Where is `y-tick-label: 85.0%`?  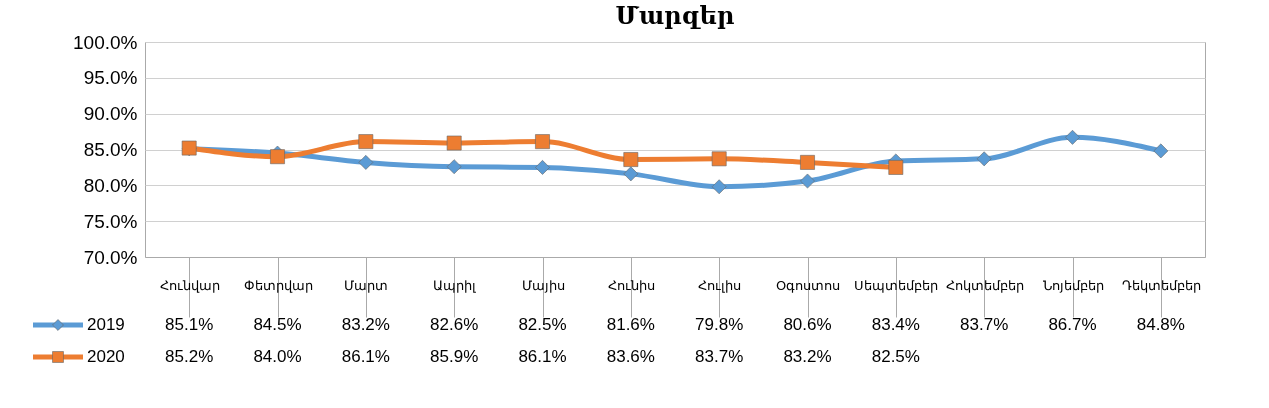
y-tick-label: 85.0% is located at coordinates (110, 149).